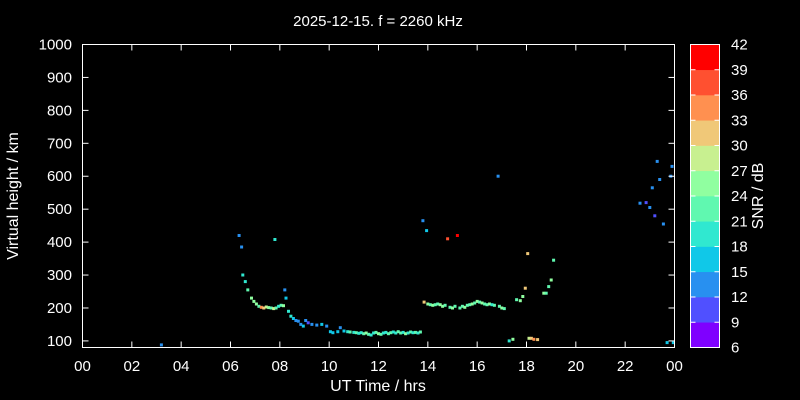 The image size is (800, 400). I want to click on colorbar-tick-label: 24, so click(739, 196).